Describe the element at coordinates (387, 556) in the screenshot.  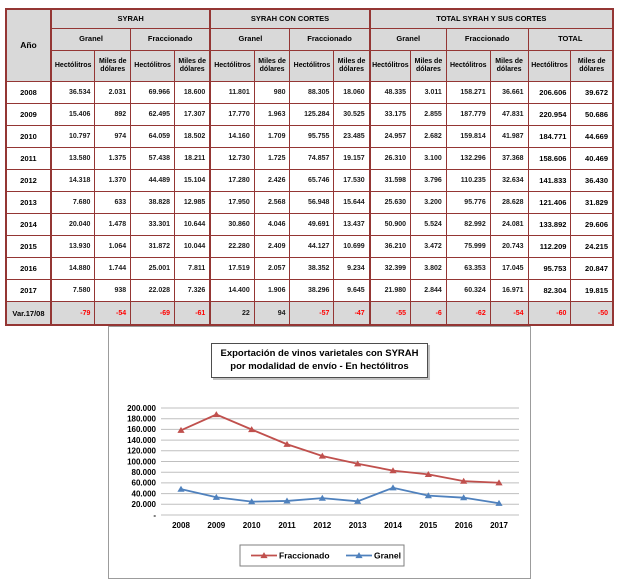
I see `legend-label: Granel` at that location.